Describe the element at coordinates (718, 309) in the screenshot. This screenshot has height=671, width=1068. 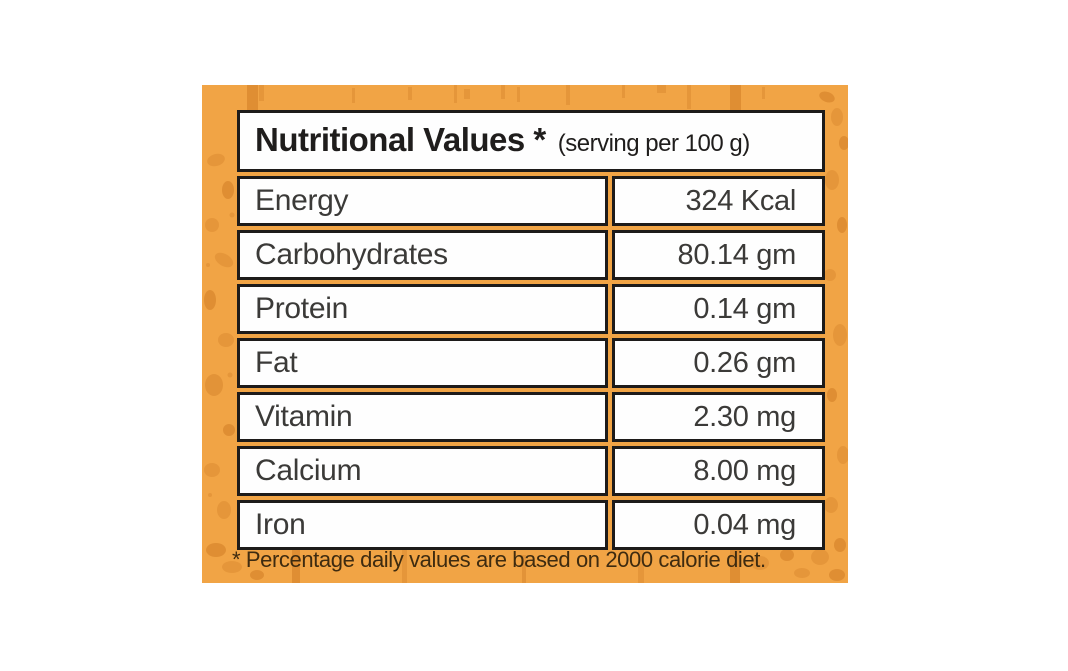
I see `nutrient-value: 0.14 gm` at that location.